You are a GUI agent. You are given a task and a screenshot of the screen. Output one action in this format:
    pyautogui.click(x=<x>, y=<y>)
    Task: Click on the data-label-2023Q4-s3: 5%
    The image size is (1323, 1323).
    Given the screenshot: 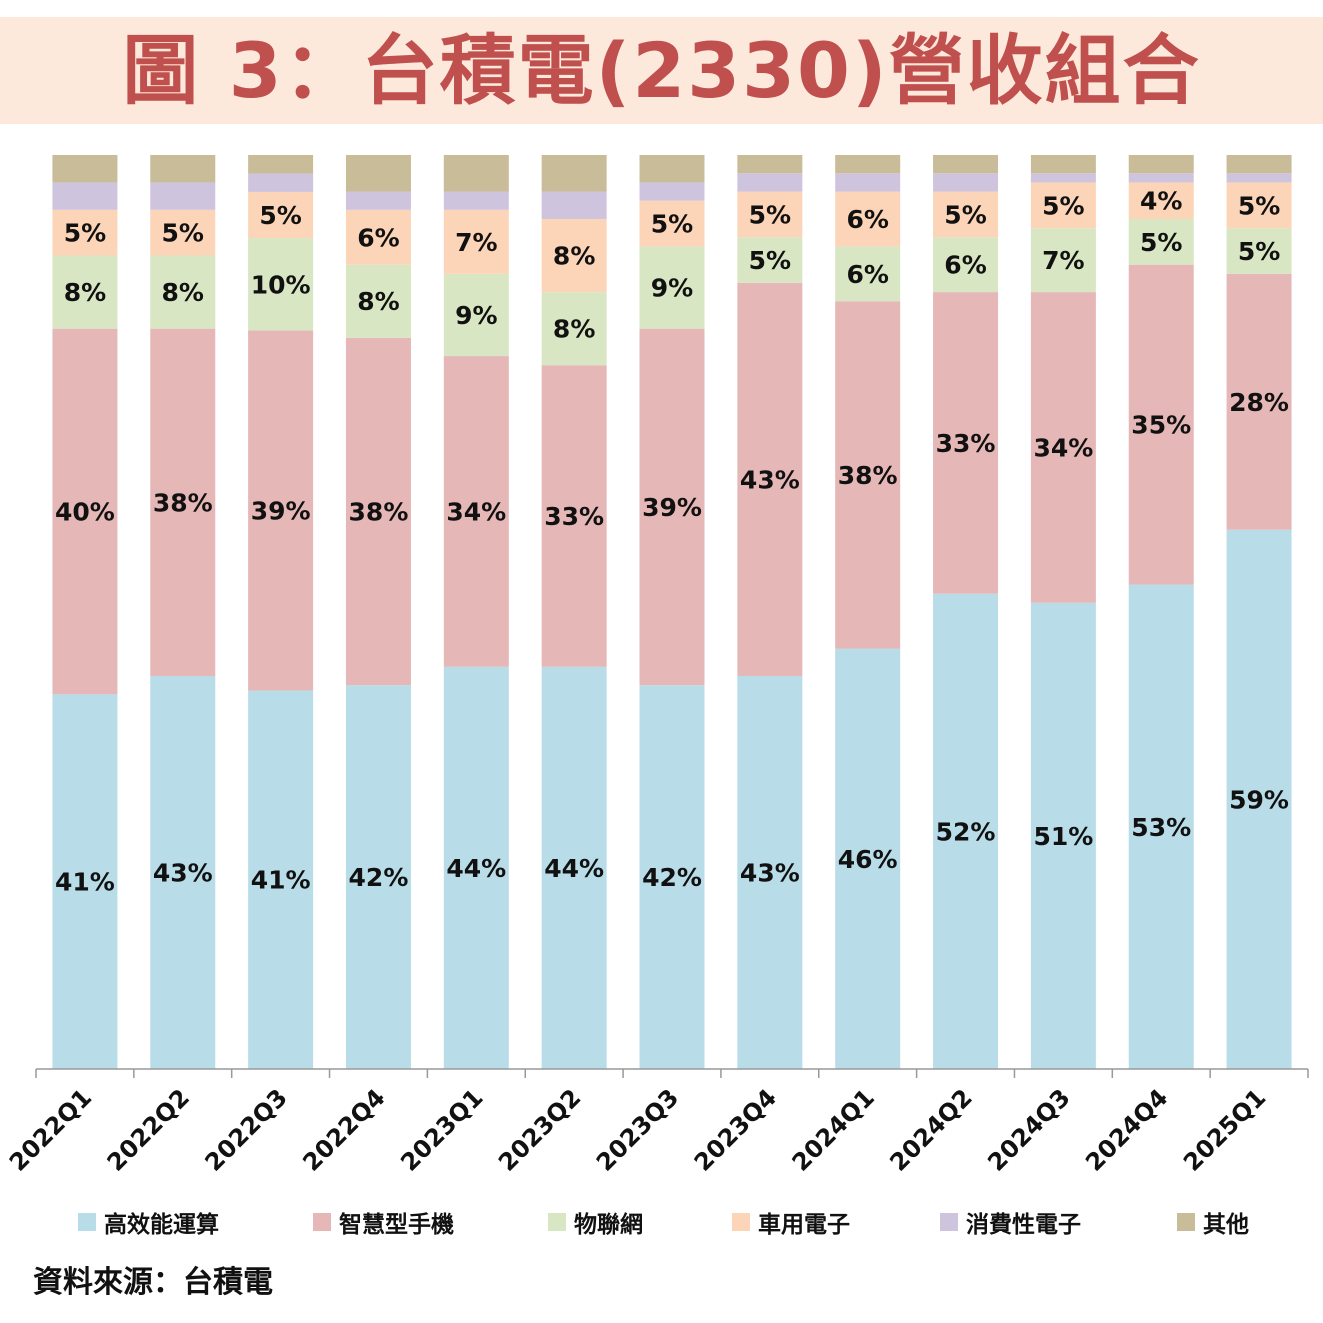 What is the action you would take?
    pyautogui.click(x=770, y=214)
    